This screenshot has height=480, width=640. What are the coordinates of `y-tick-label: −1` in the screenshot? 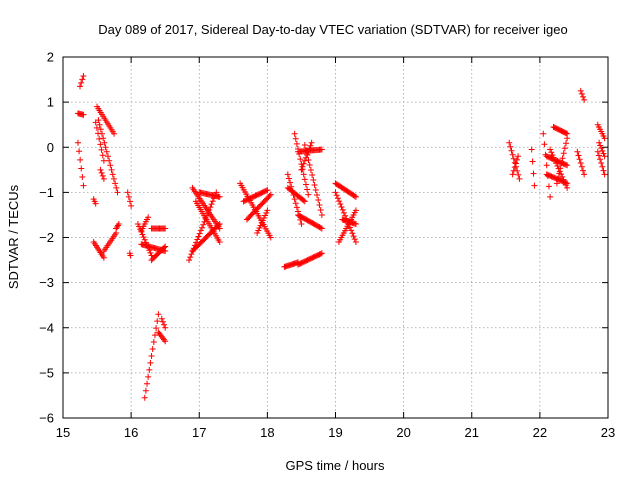 It's located at (46, 192).